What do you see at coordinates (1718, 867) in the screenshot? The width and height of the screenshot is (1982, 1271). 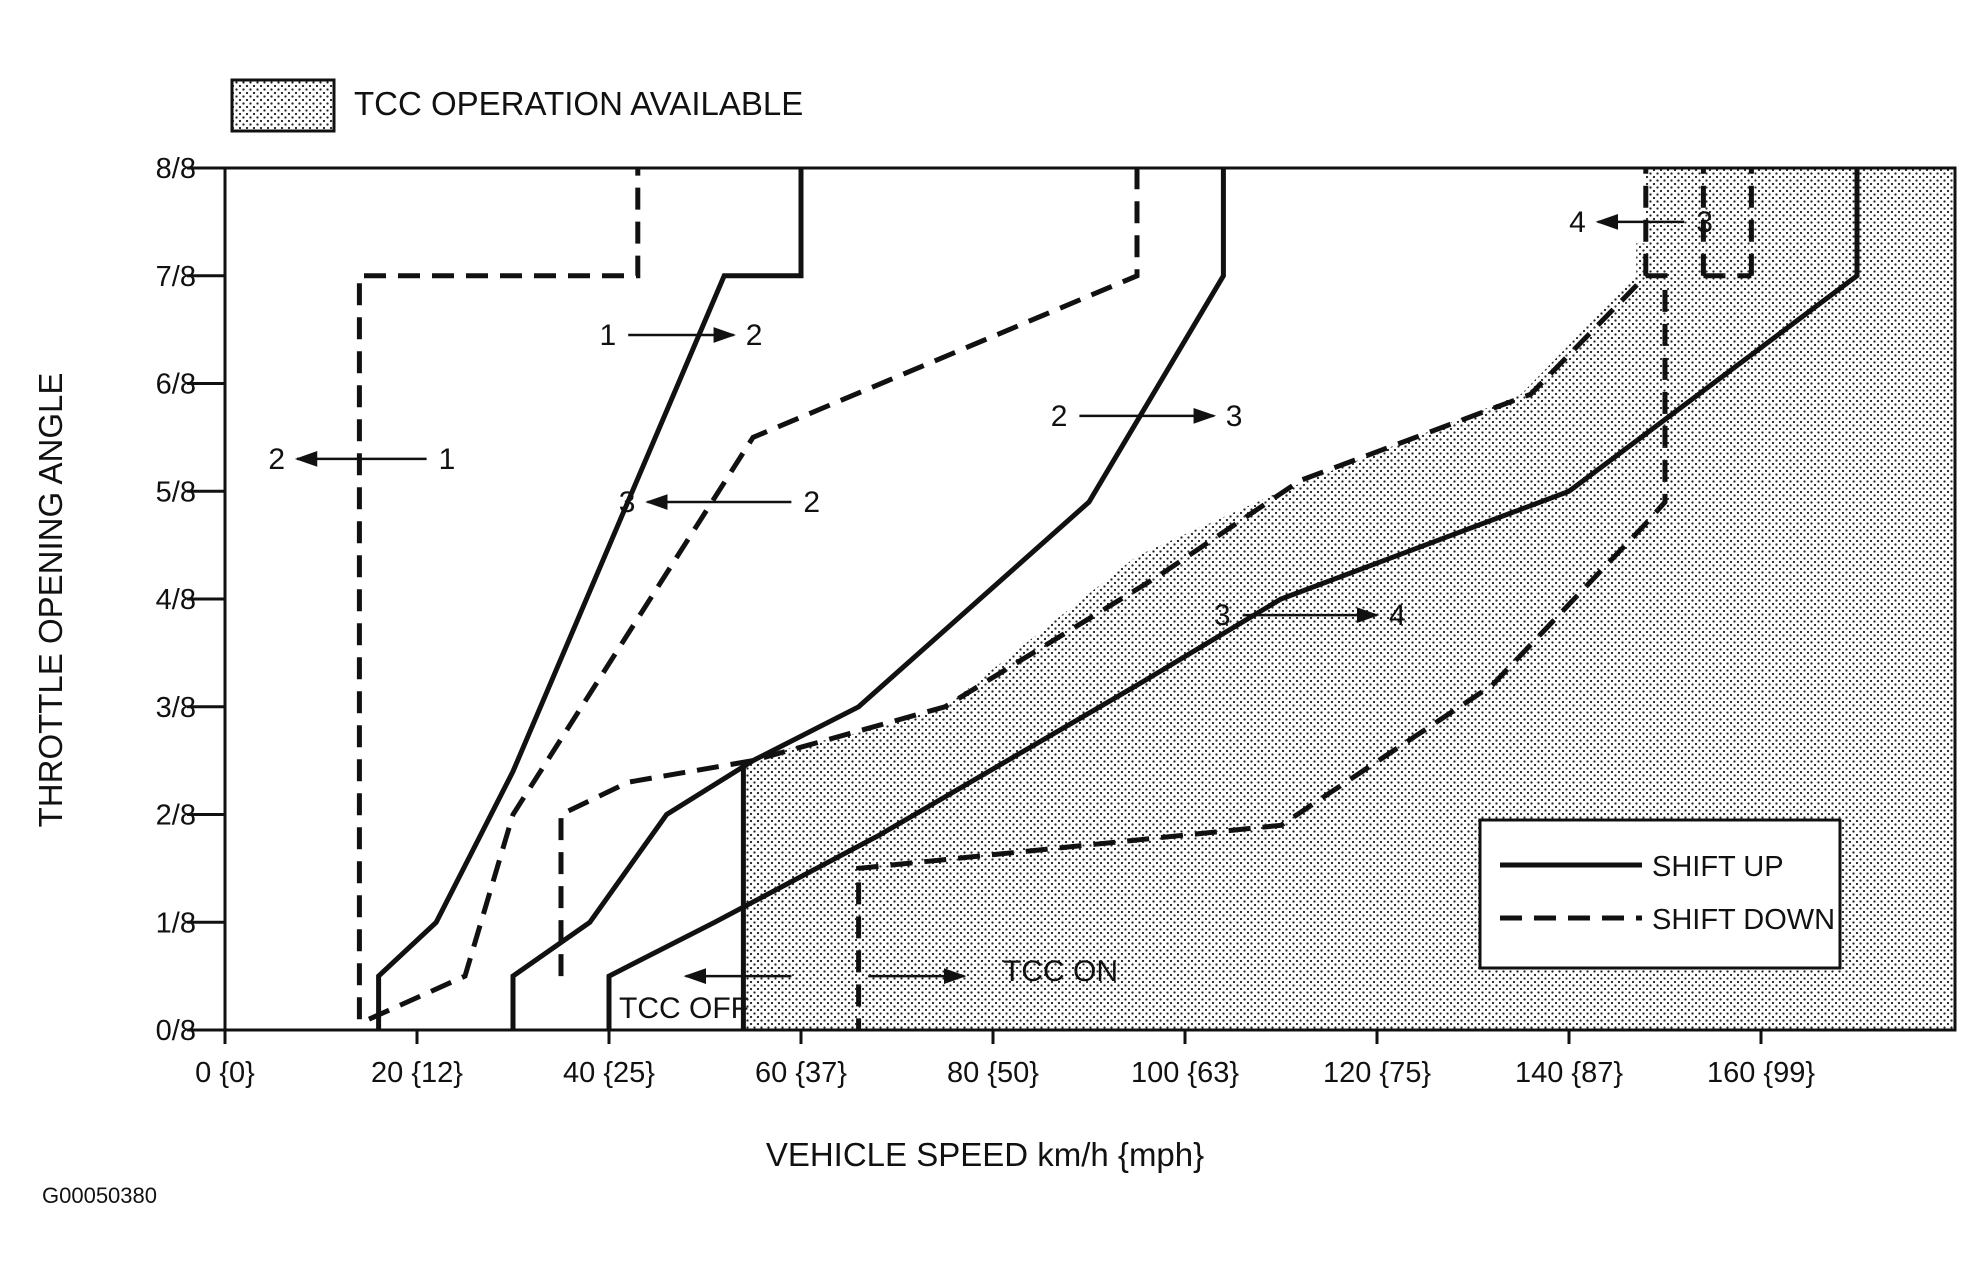 I see `legend-label-shift-up: SHIFT UP` at bounding box center [1718, 867].